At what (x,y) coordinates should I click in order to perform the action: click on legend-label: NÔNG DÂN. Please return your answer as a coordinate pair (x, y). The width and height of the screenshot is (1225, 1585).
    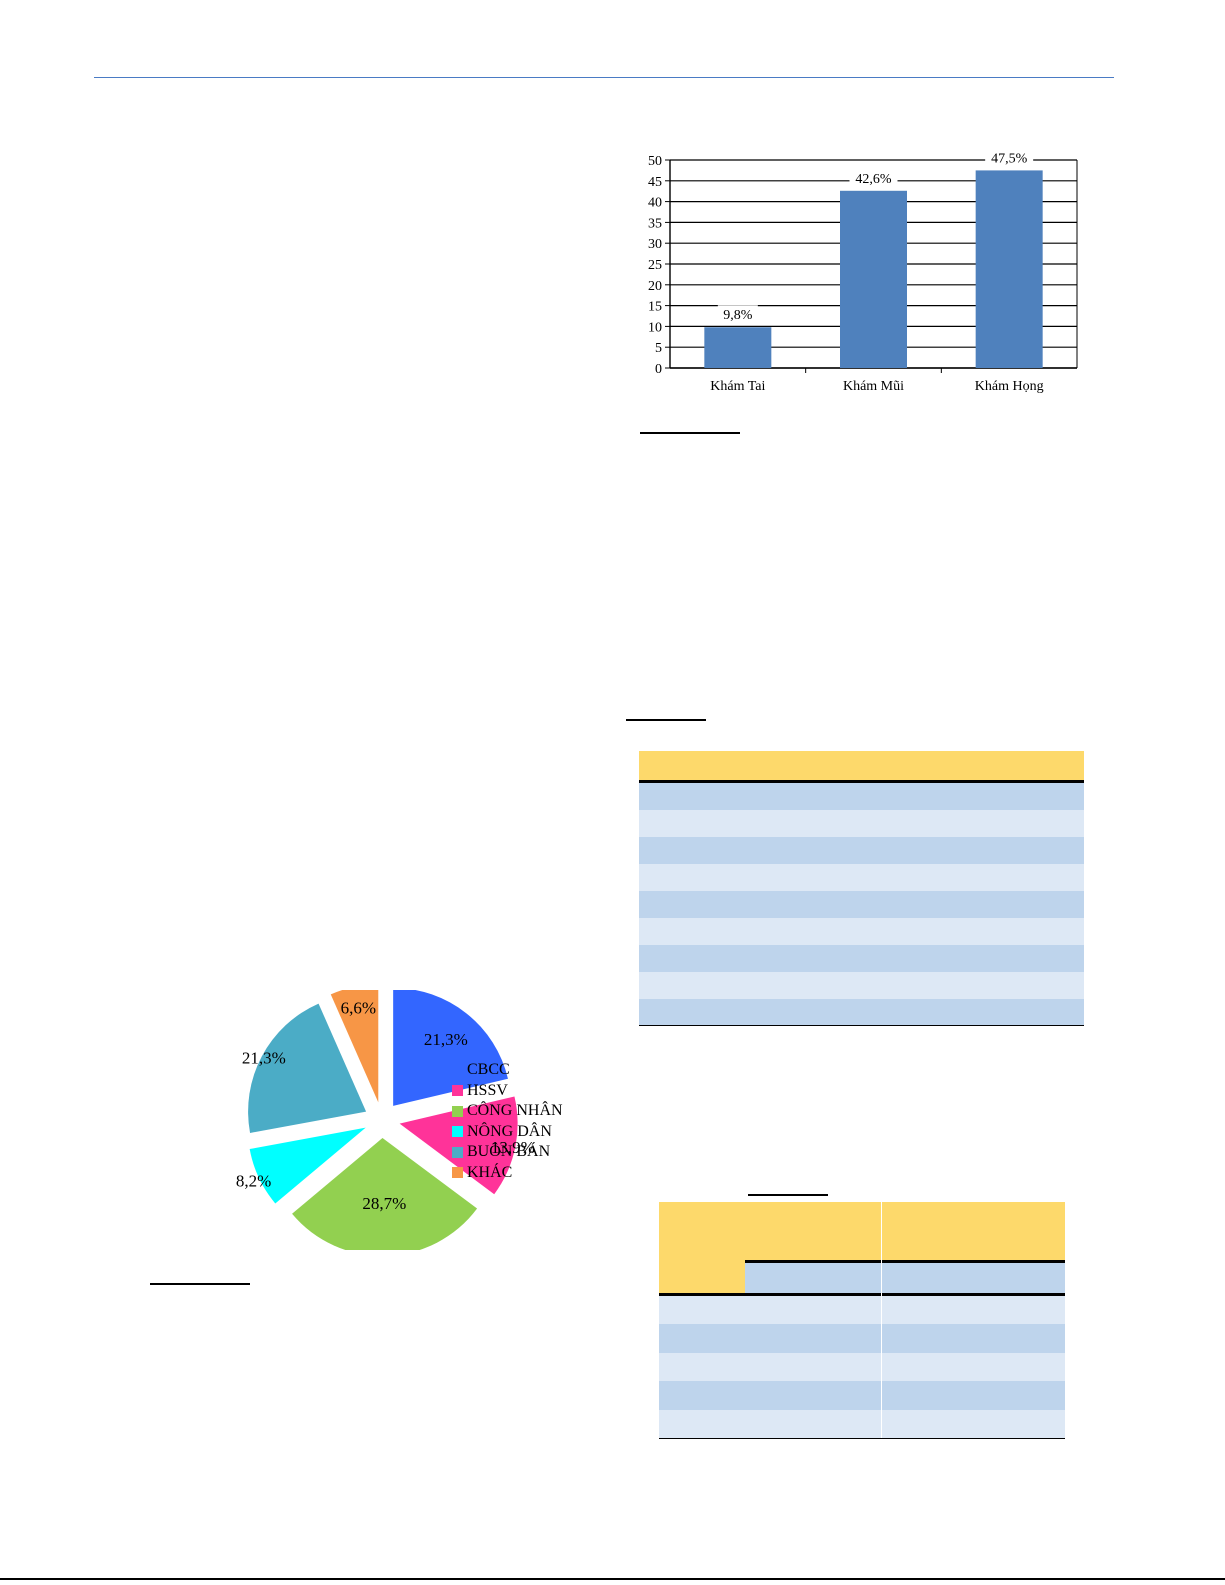
    Looking at the image, I should click on (509, 1131).